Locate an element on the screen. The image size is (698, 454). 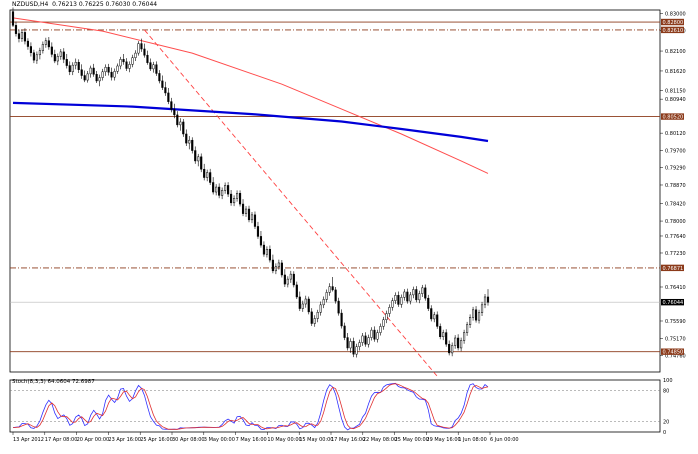
x-tick-label: 23 Apr 16:00 is located at coordinates (124, 440).